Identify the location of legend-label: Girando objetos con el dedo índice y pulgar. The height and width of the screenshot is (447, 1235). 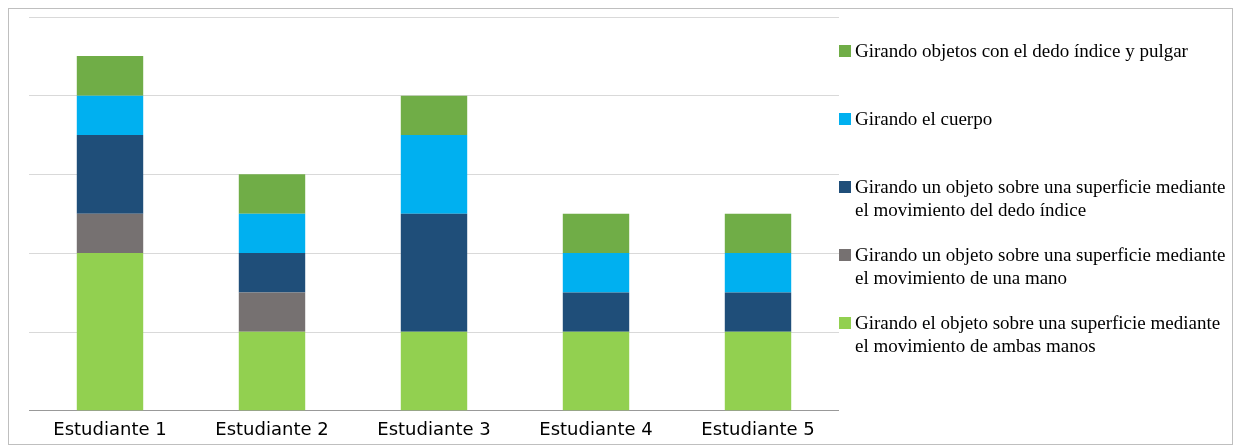
(1021, 50).